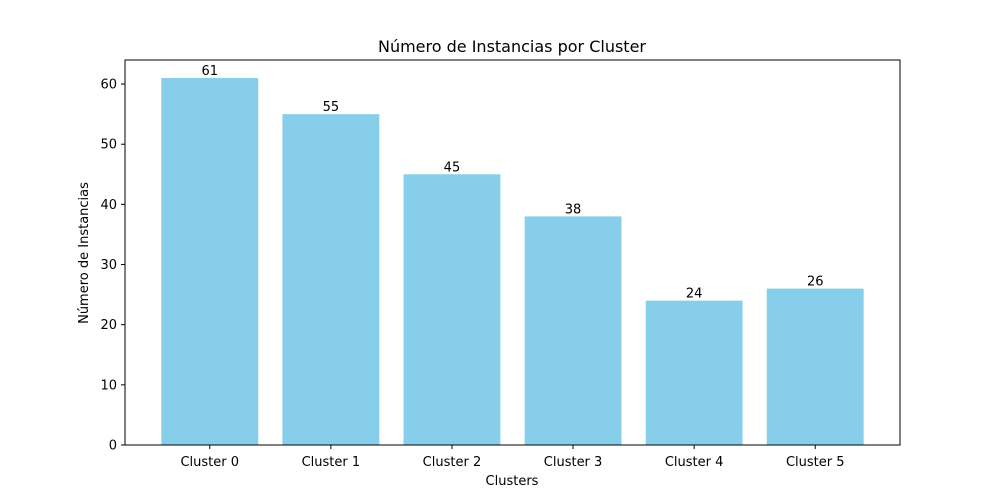 The image size is (1000, 500). I want to click on x-axis-label: Clusters, so click(512, 481).